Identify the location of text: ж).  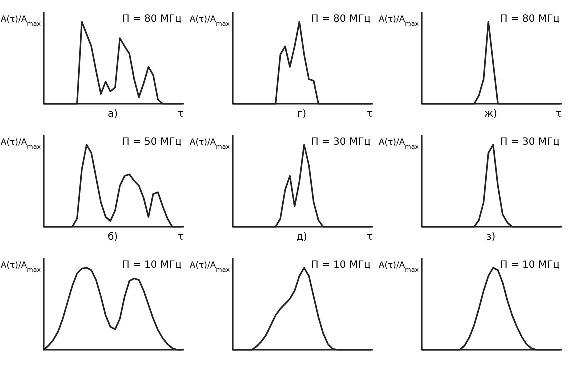
(491, 114).